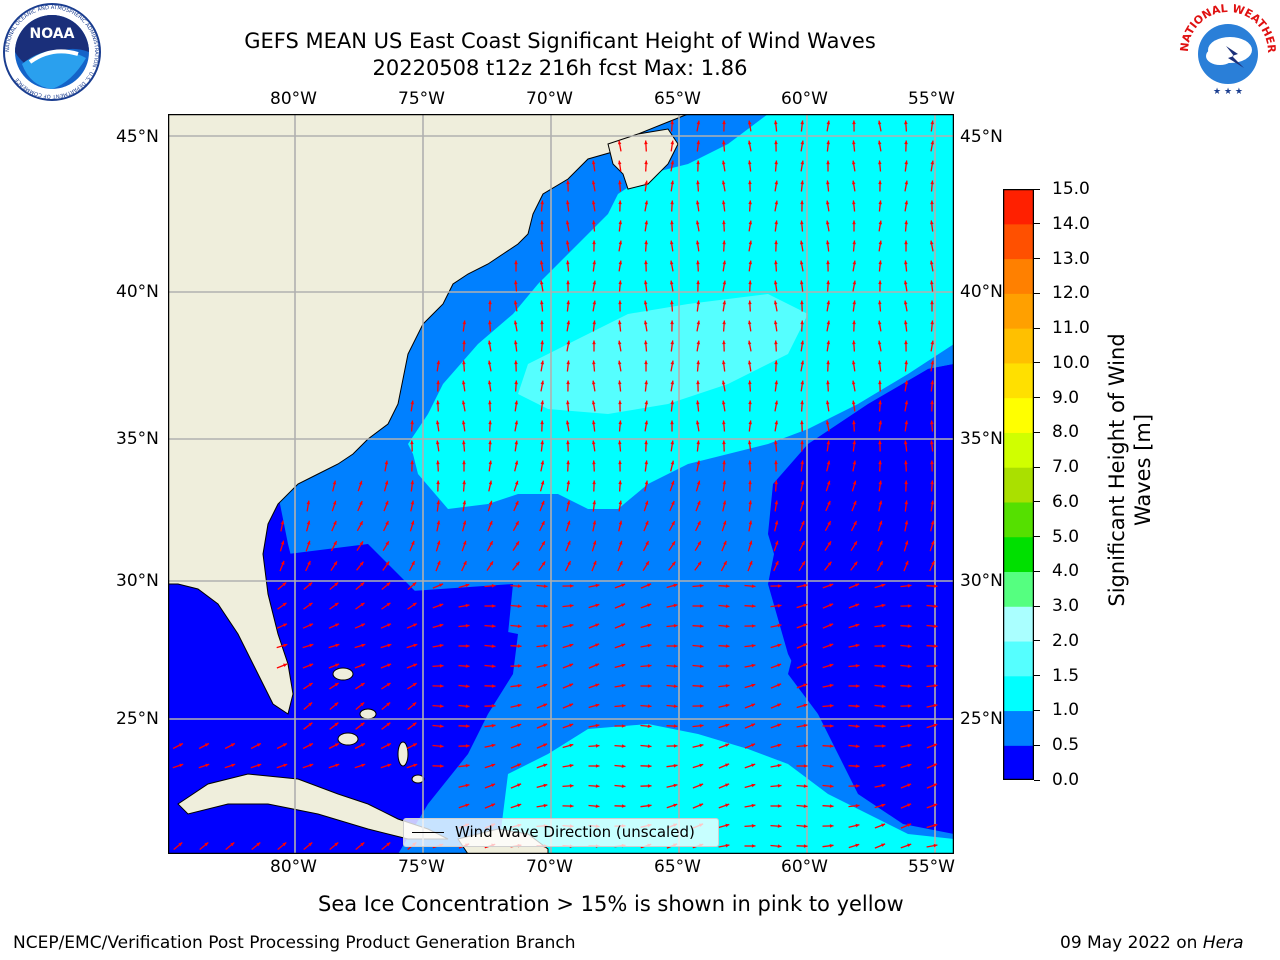 This screenshot has height=960, width=1280. Describe the element at coordinates (549, 867) in the screenshot. I see `lon-label-bottom-70w: 70°W` at that location.